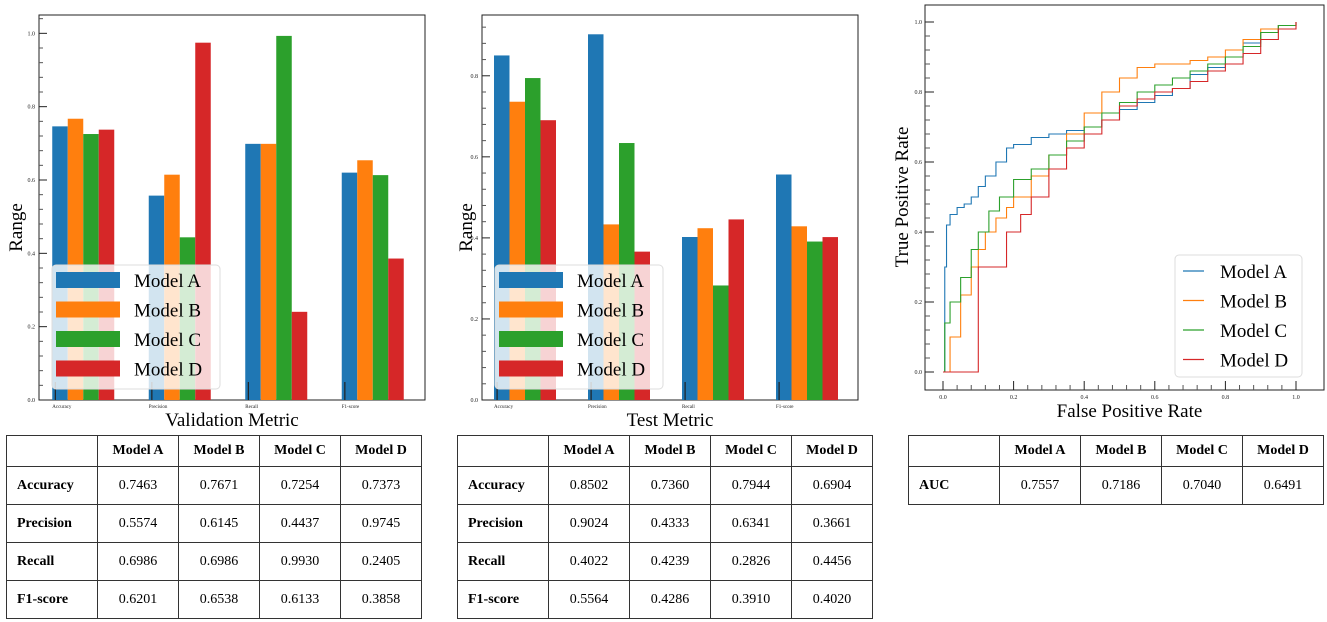 The image size is (1327, 622). I want to click on roc-x-axis-title: False Positive Rate, so click(1130, 411).